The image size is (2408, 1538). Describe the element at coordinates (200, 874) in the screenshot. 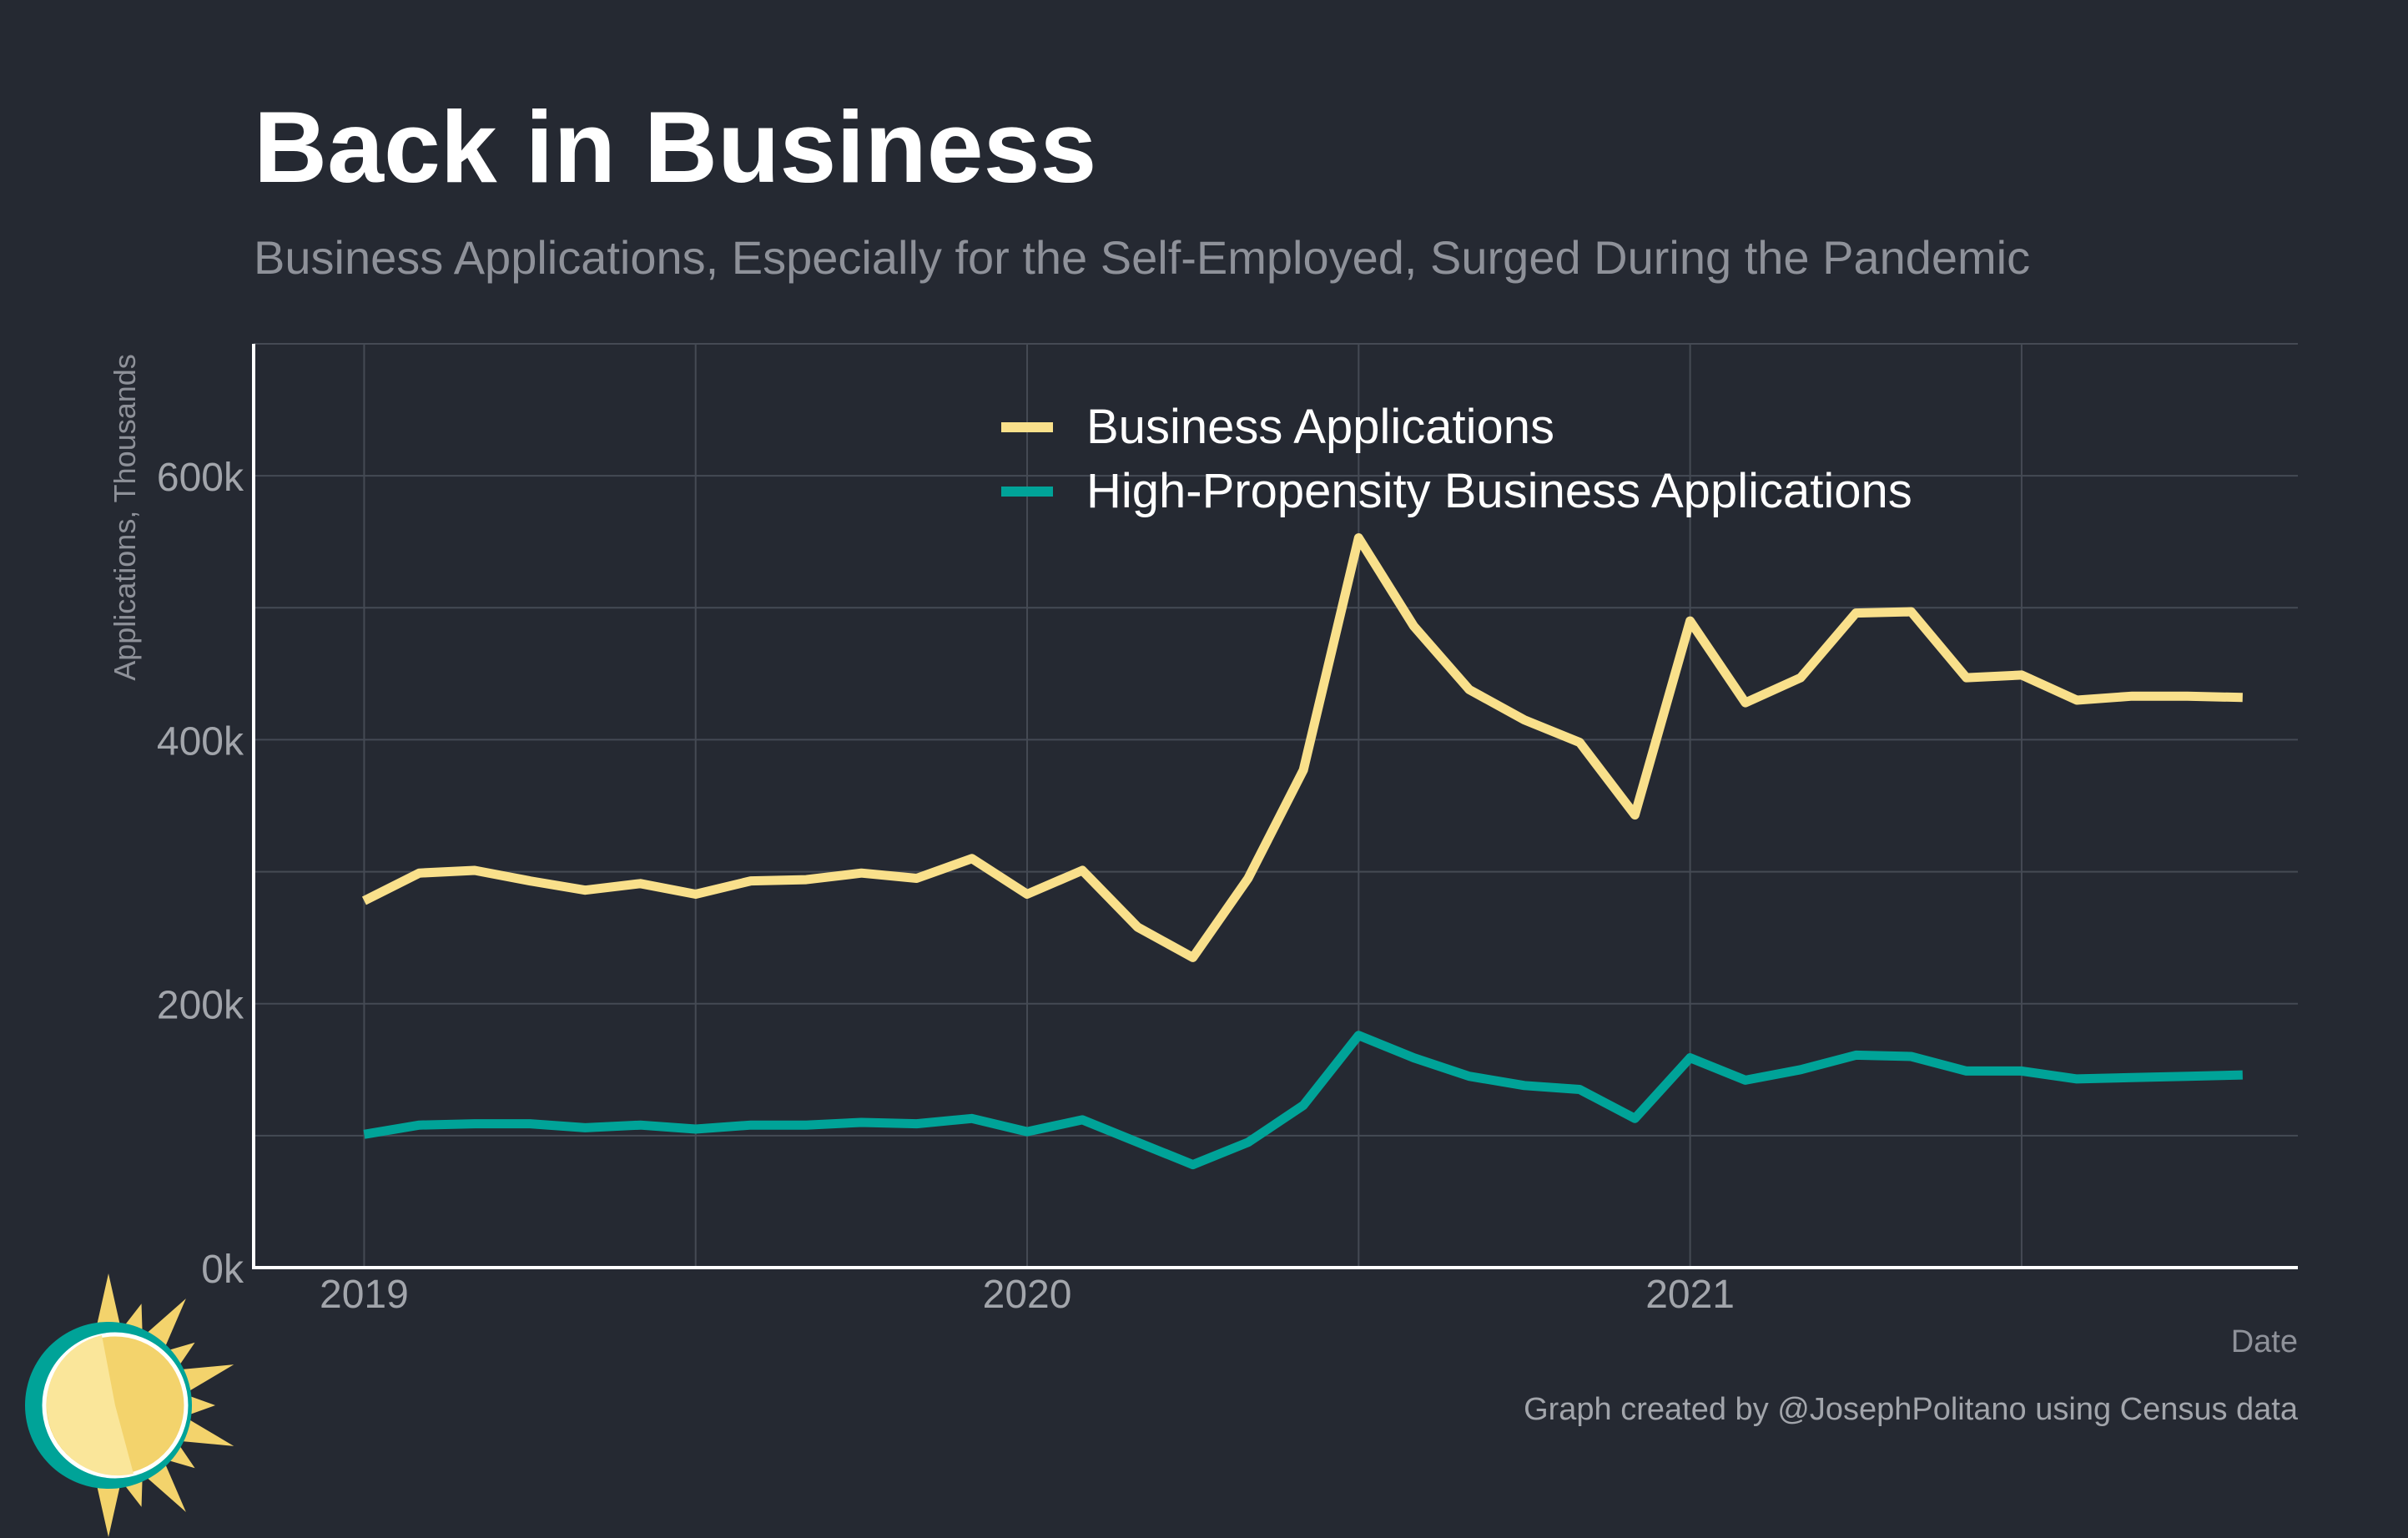

I see `y-tick-labels: 0k 200k 400k 600k` at that location.